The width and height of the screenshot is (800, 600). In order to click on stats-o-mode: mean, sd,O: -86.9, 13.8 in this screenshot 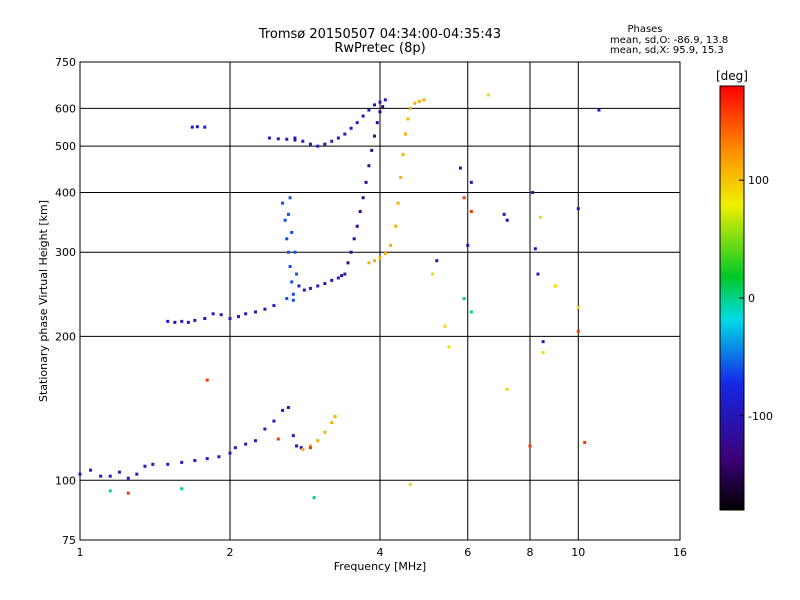, I will do `click(669, 40)`.